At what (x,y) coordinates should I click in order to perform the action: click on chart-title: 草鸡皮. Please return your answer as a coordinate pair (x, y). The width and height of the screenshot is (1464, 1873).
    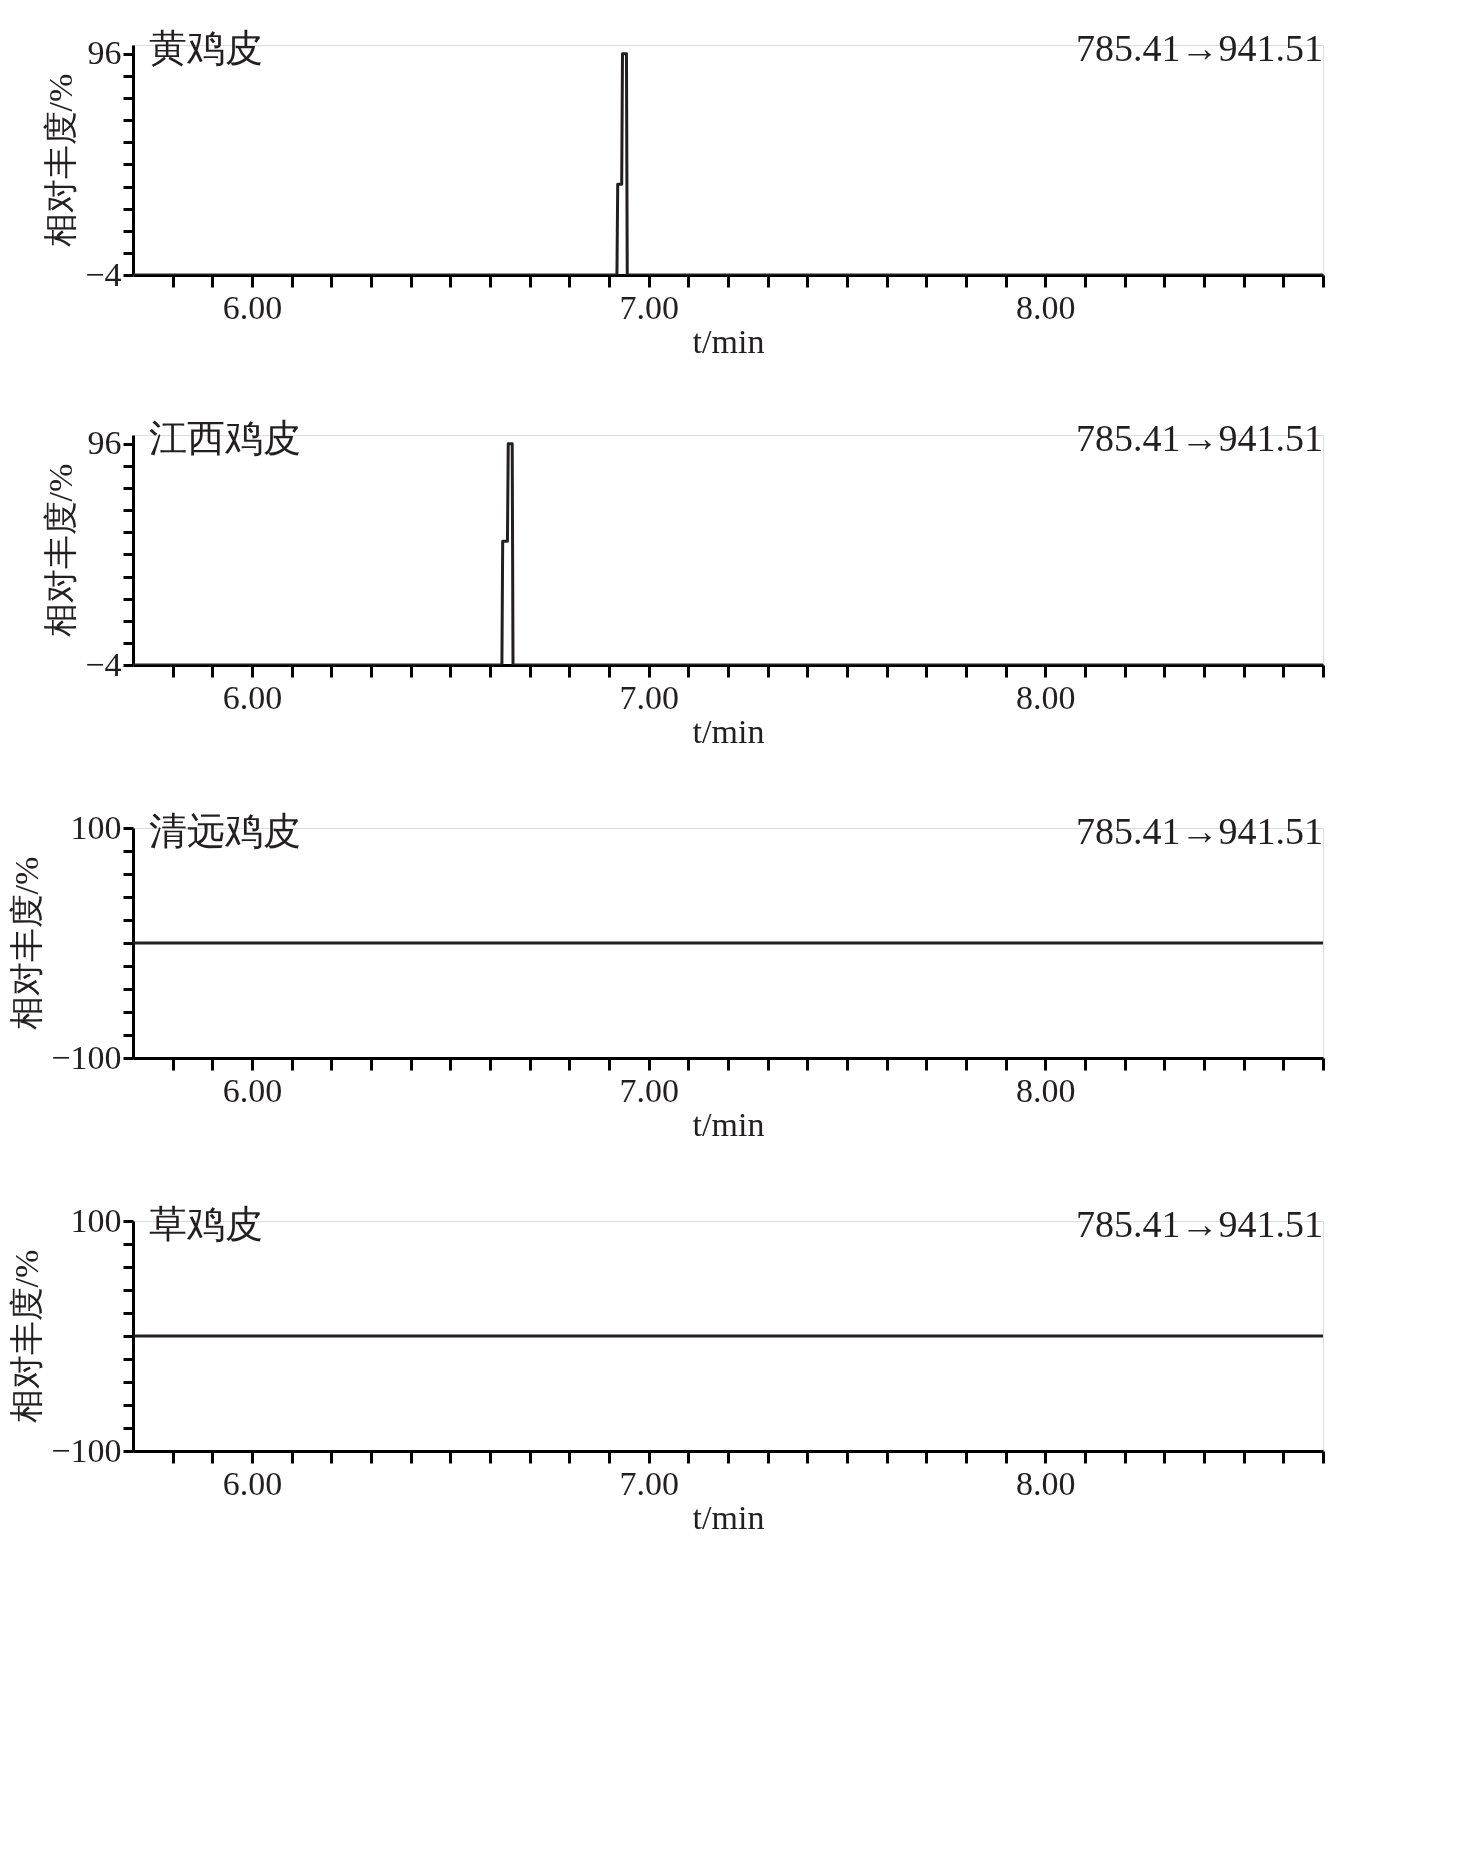
    Looking at the image, I should click on (206, 1224).